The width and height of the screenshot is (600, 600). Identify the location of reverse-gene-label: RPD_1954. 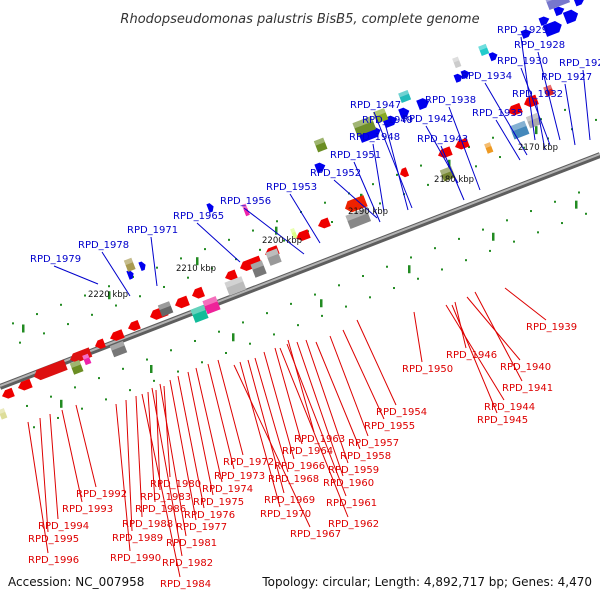
(401, 412).